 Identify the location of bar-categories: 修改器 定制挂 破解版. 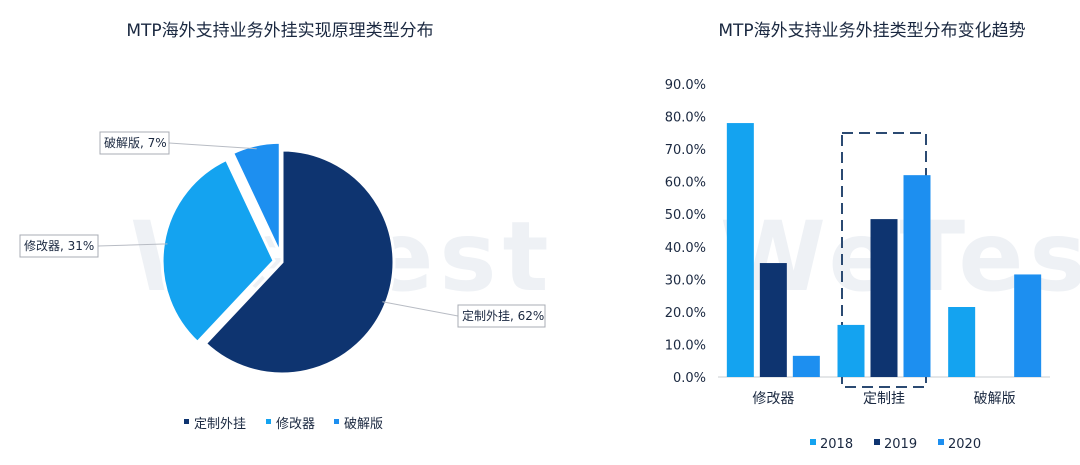
(883, 399).